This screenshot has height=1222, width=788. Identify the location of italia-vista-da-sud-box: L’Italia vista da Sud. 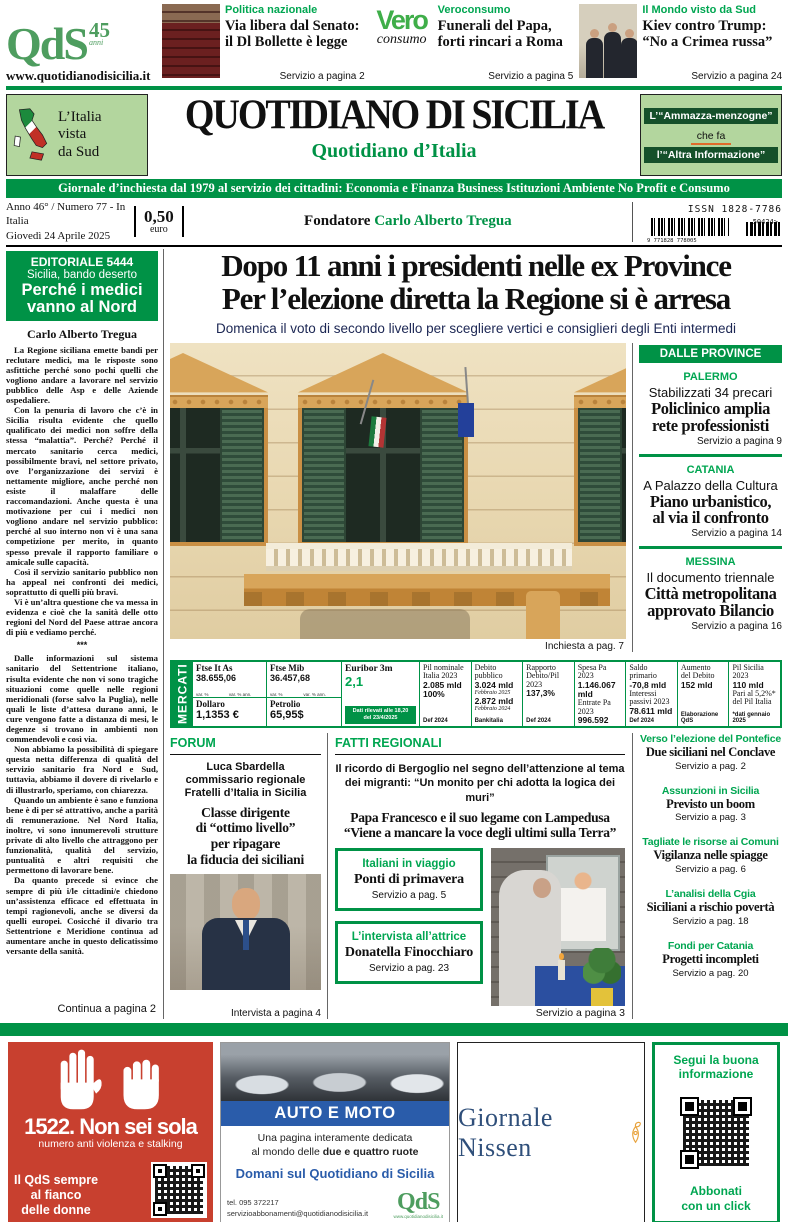
(77, 135).